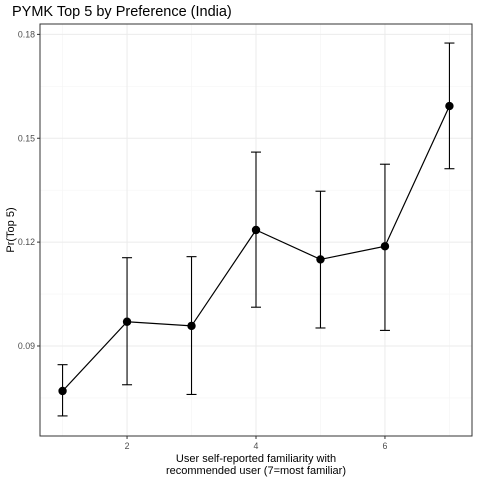 This screenshot has height=480, width=480. Describe the element at coordinates (256, 471) in the screenshot. I see `x-axis-label-line-2: recommended user (7=most familiar)` at that location.